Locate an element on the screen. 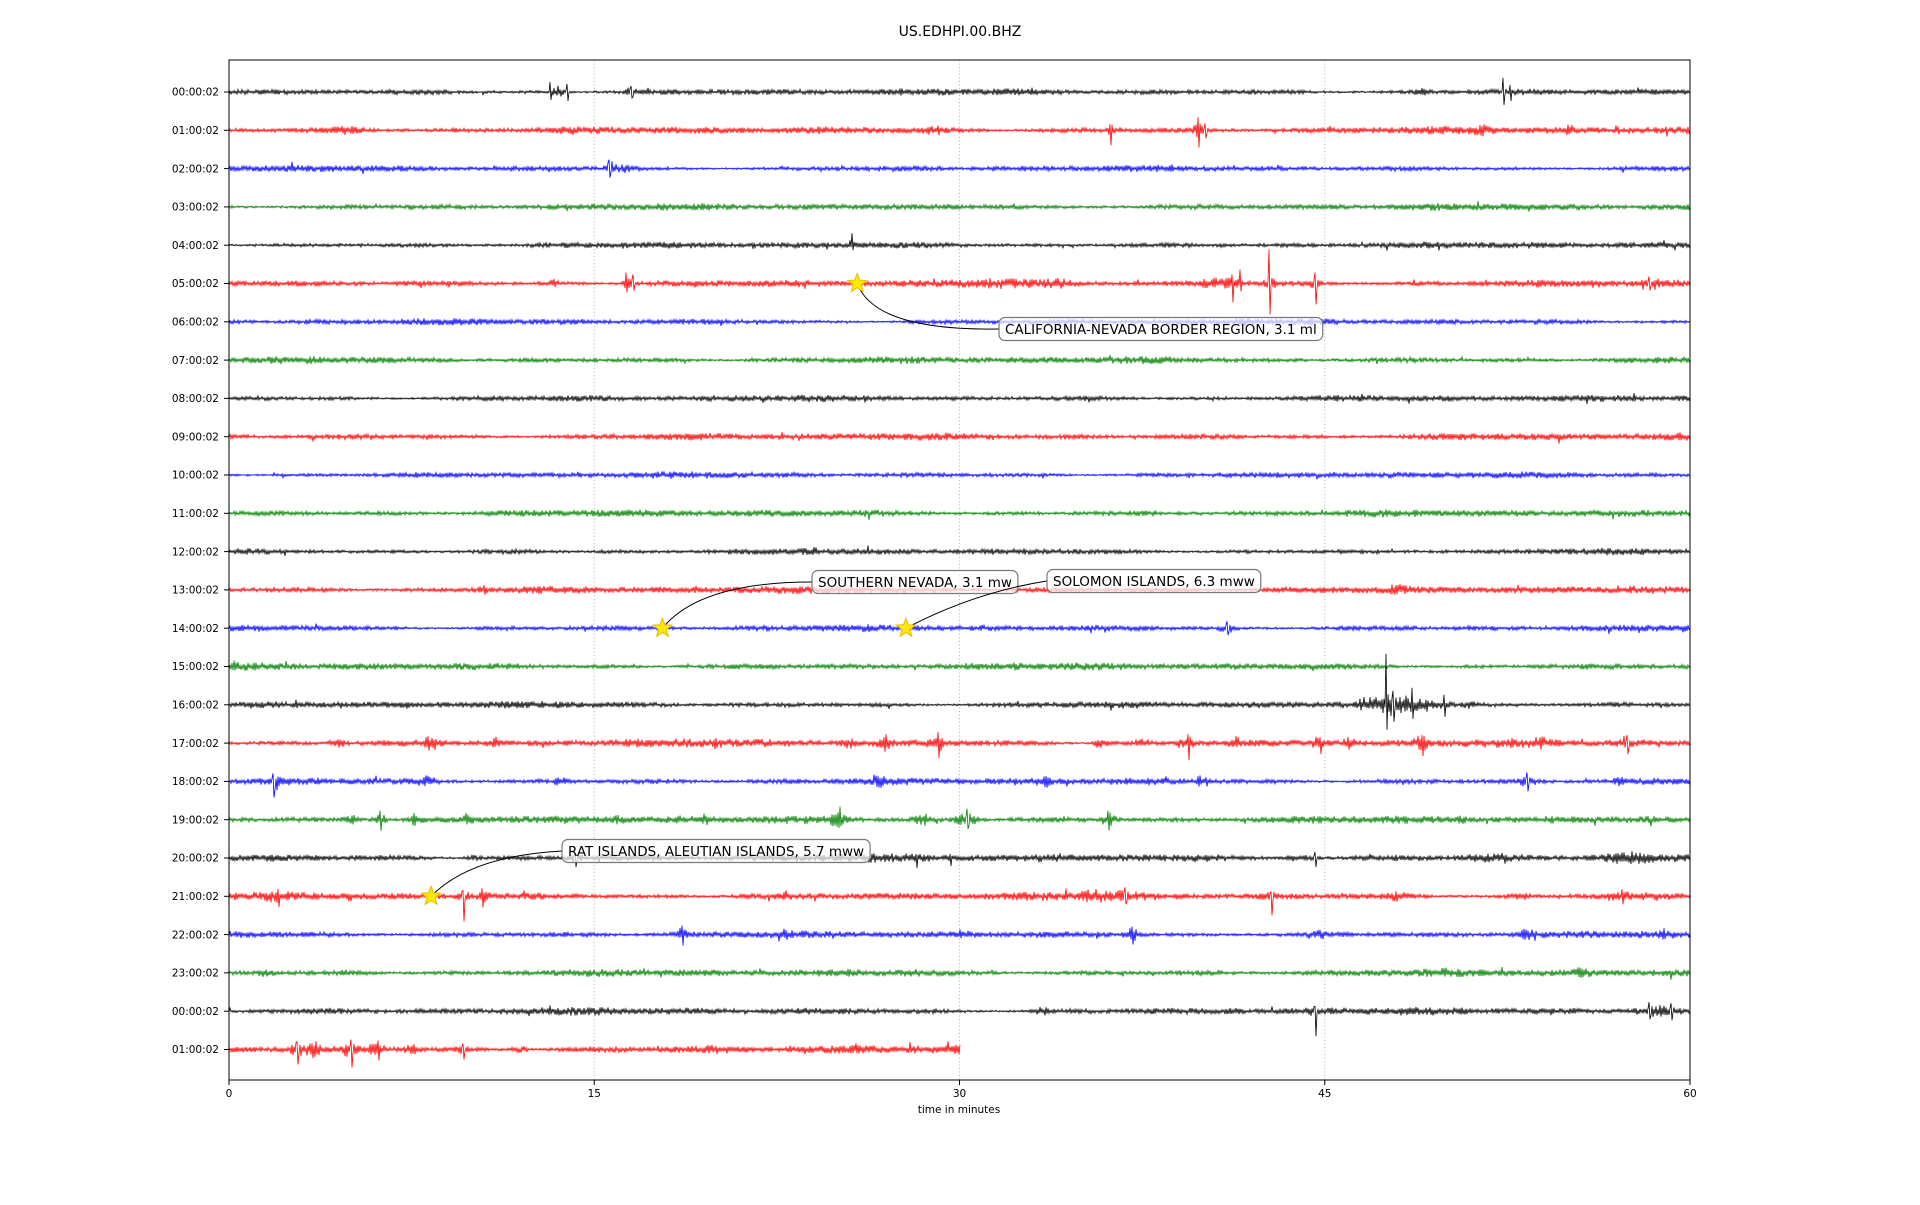 Image resolution: width=1920 pixels, height=1205 pixels. annotation-label: SOLOMON ISLANDS, 6.3 mww is located at coordinates (1154, 582).